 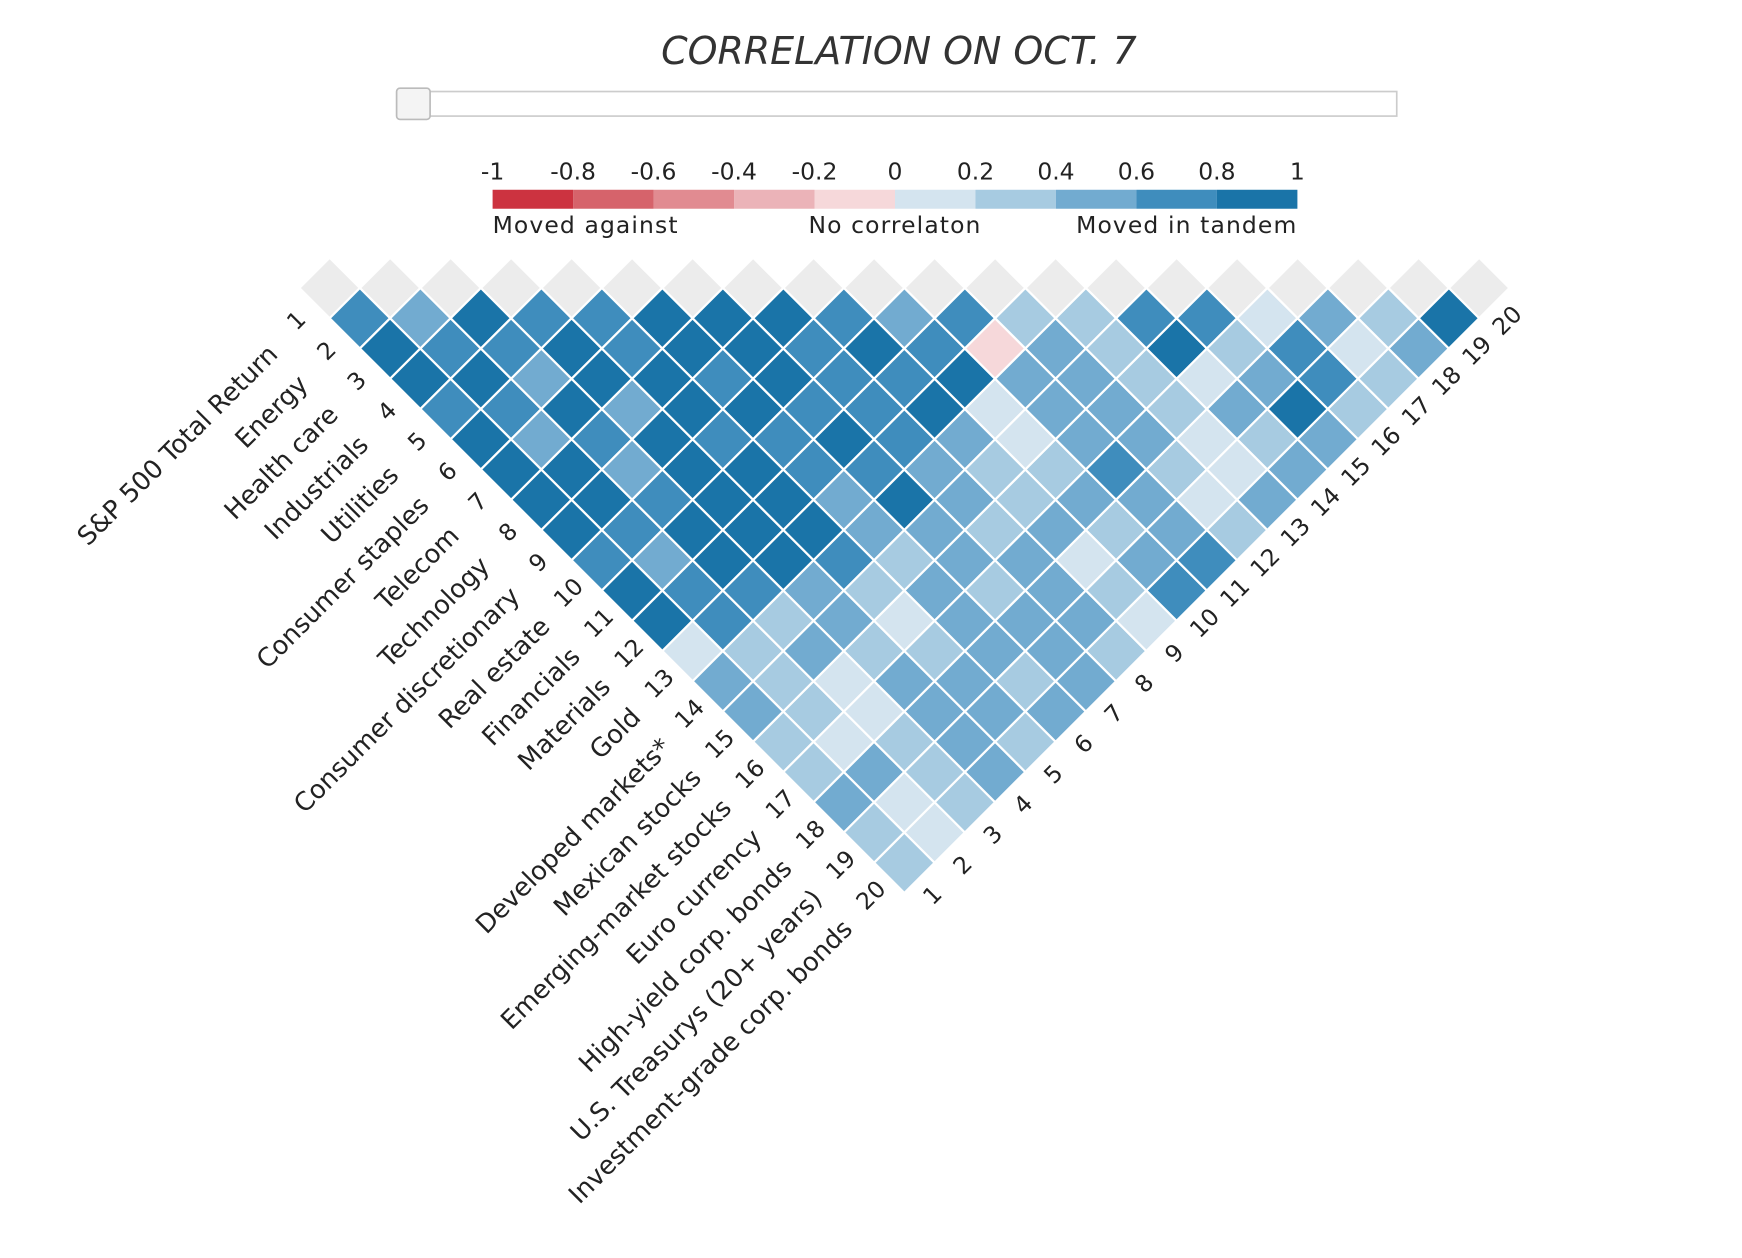 I want to click on column-index: 1, so click(x=932, y=895).